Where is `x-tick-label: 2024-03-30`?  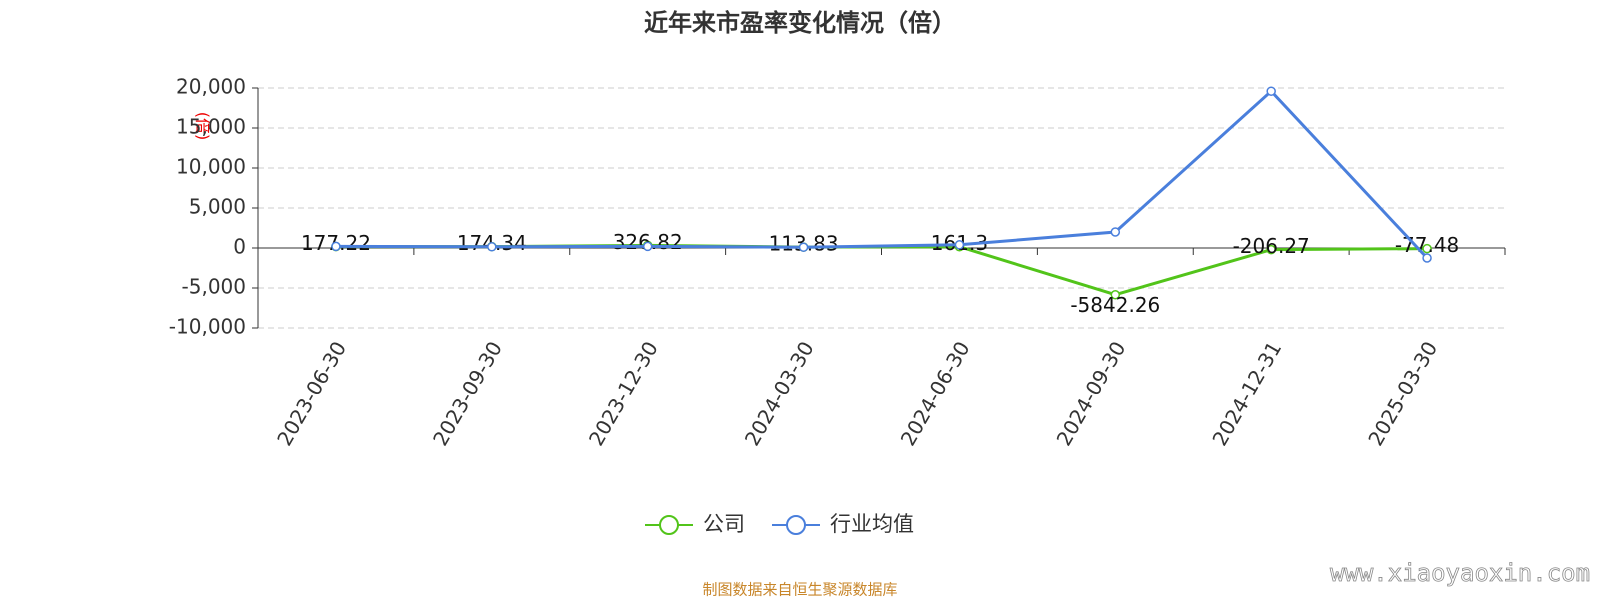
x-tick-label: 2024-03-30 is located at coordinates (779, 393).